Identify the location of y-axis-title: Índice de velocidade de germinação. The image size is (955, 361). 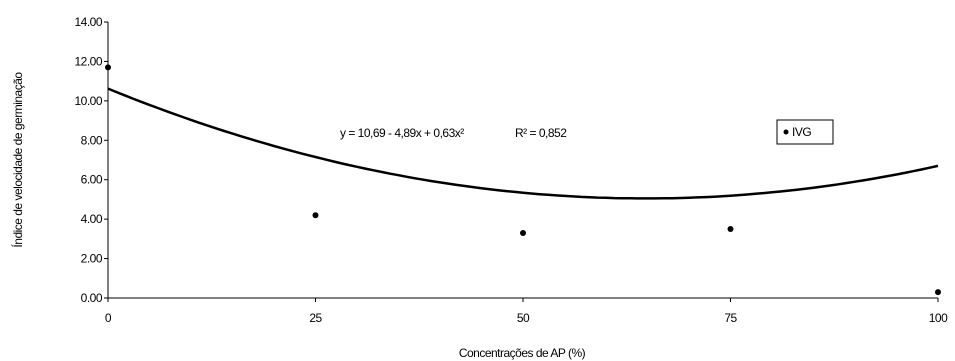
(17, 160).